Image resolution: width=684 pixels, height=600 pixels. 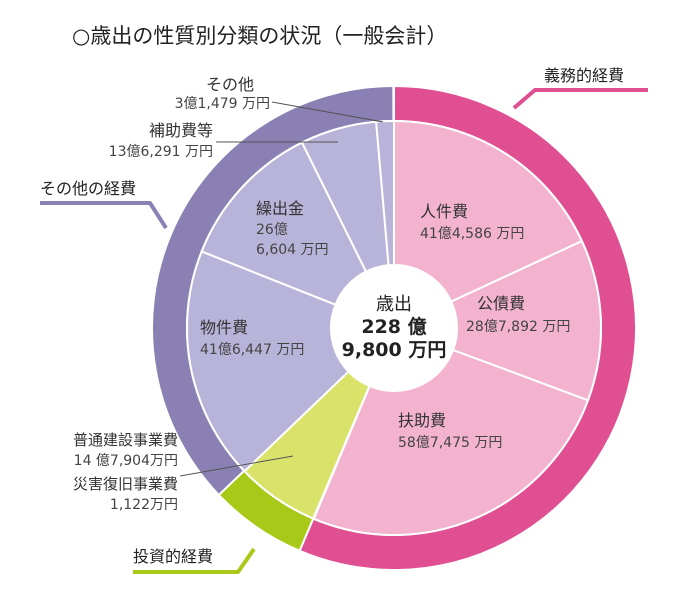 I want to click on slice-label-sonota: その他, so click(x=230, y=84).